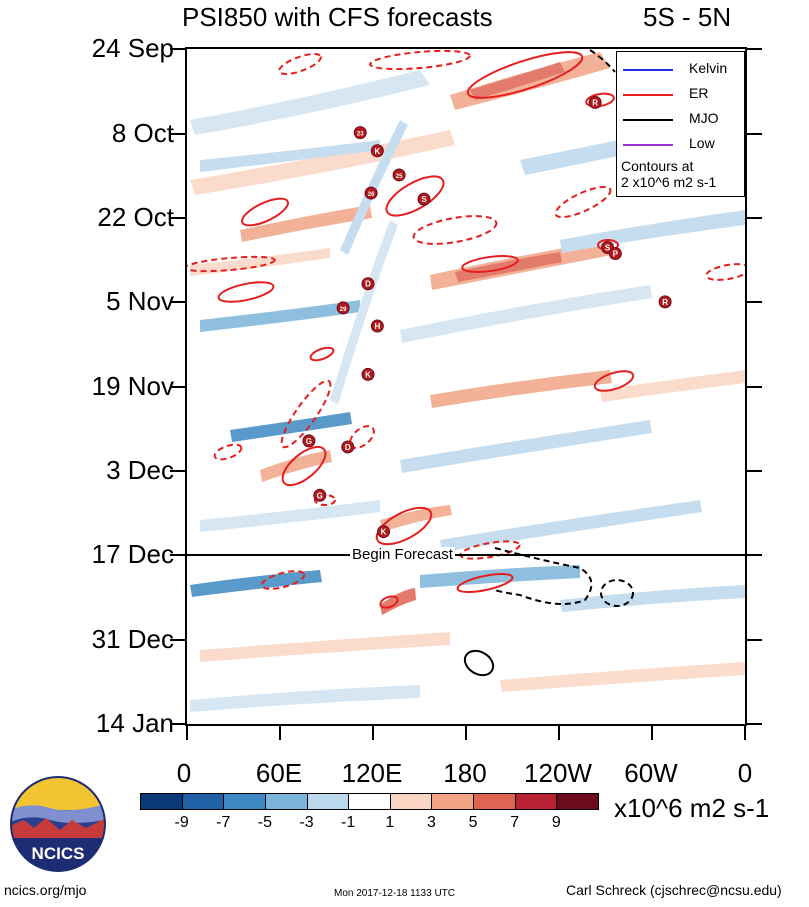  Describe the element at coordinates (473, 822) in the screenshot. I see `colorbar-tick-label: 5` at that location.